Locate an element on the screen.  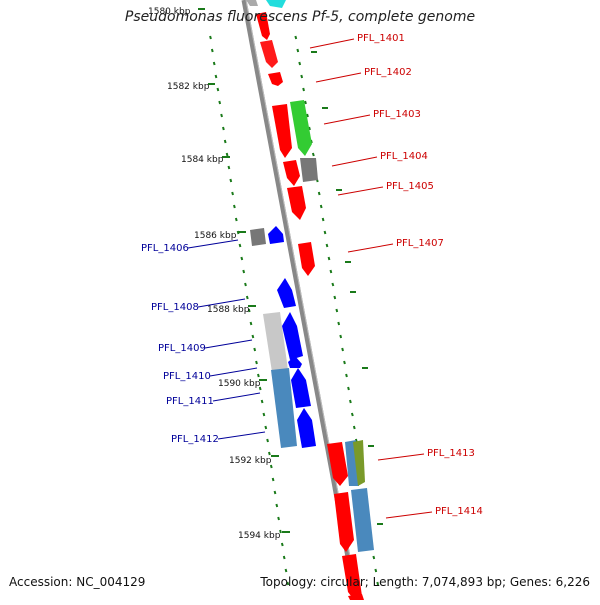
gene-label-pfl-1405: PFL_1405 is located at coordinates (410, 186).